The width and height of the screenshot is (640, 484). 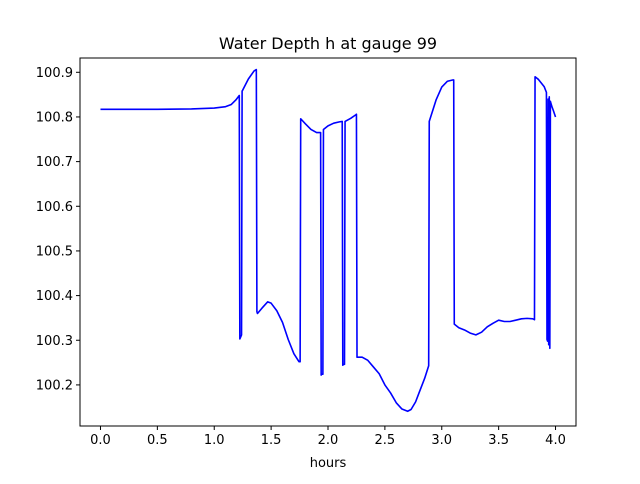 What do you see at coordinates (214, 440) in the screenshot?
I see `x-tick-label: 1.0` at bounding box center [214, 440].